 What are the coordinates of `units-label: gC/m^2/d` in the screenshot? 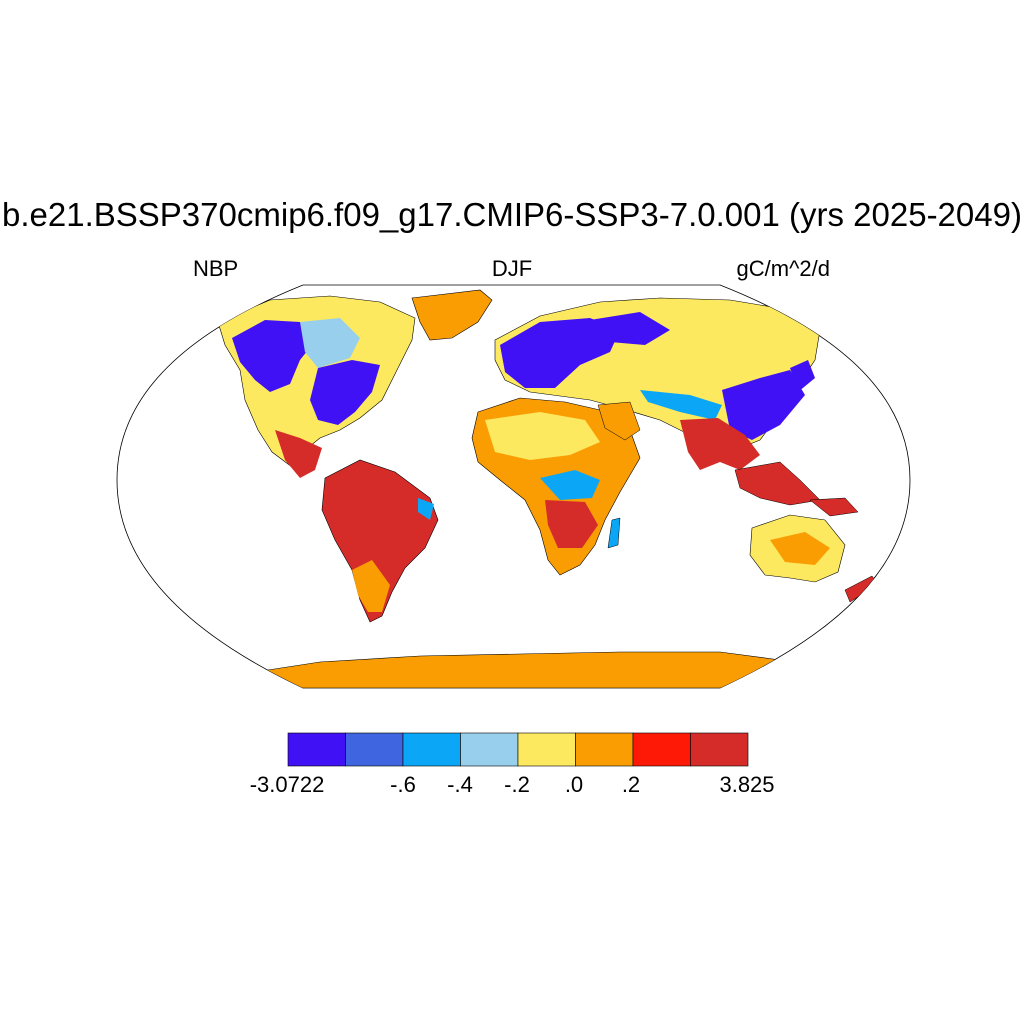 It's located at (783, 268).